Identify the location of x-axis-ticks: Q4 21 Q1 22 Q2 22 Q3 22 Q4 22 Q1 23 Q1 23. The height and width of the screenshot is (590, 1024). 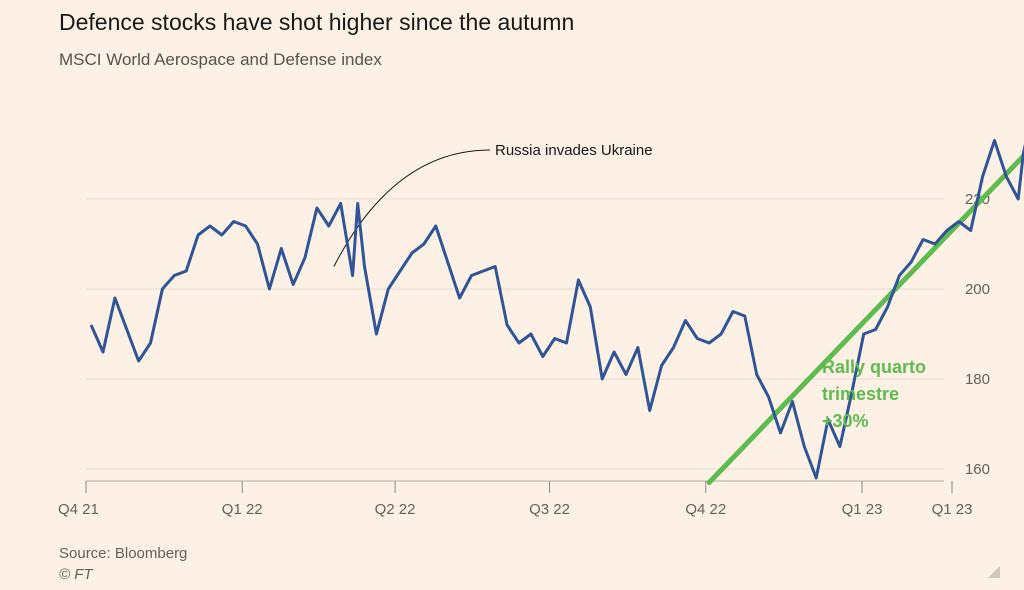
(515, 499).